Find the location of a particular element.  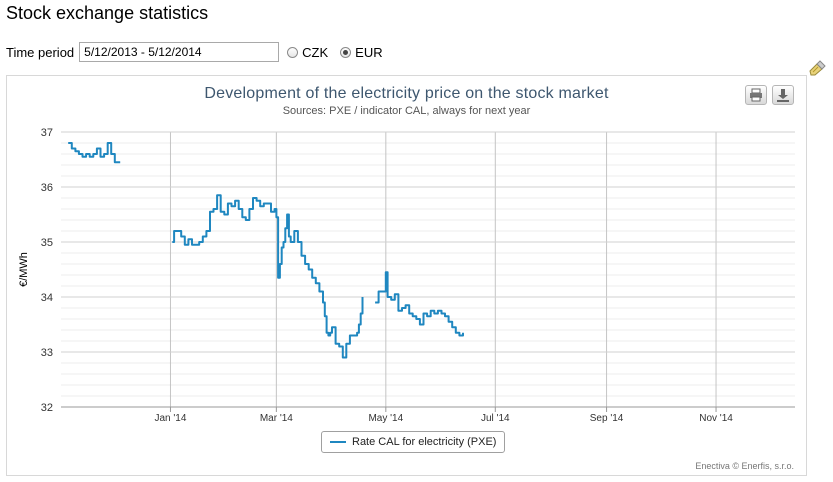

x-tick-label: Jul '14 is located at coordinates (495, 418).